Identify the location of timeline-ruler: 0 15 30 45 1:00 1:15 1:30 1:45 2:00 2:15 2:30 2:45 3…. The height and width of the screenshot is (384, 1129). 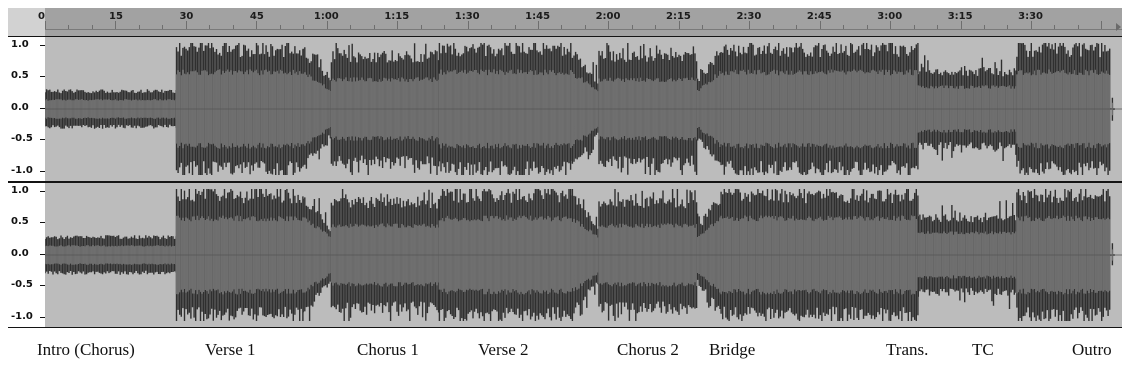
(565, 22).